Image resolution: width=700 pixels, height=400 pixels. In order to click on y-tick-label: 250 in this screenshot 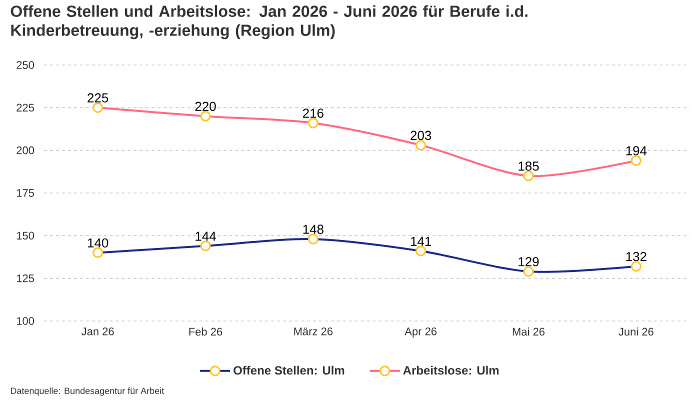, I will do `click(25, 65)`.